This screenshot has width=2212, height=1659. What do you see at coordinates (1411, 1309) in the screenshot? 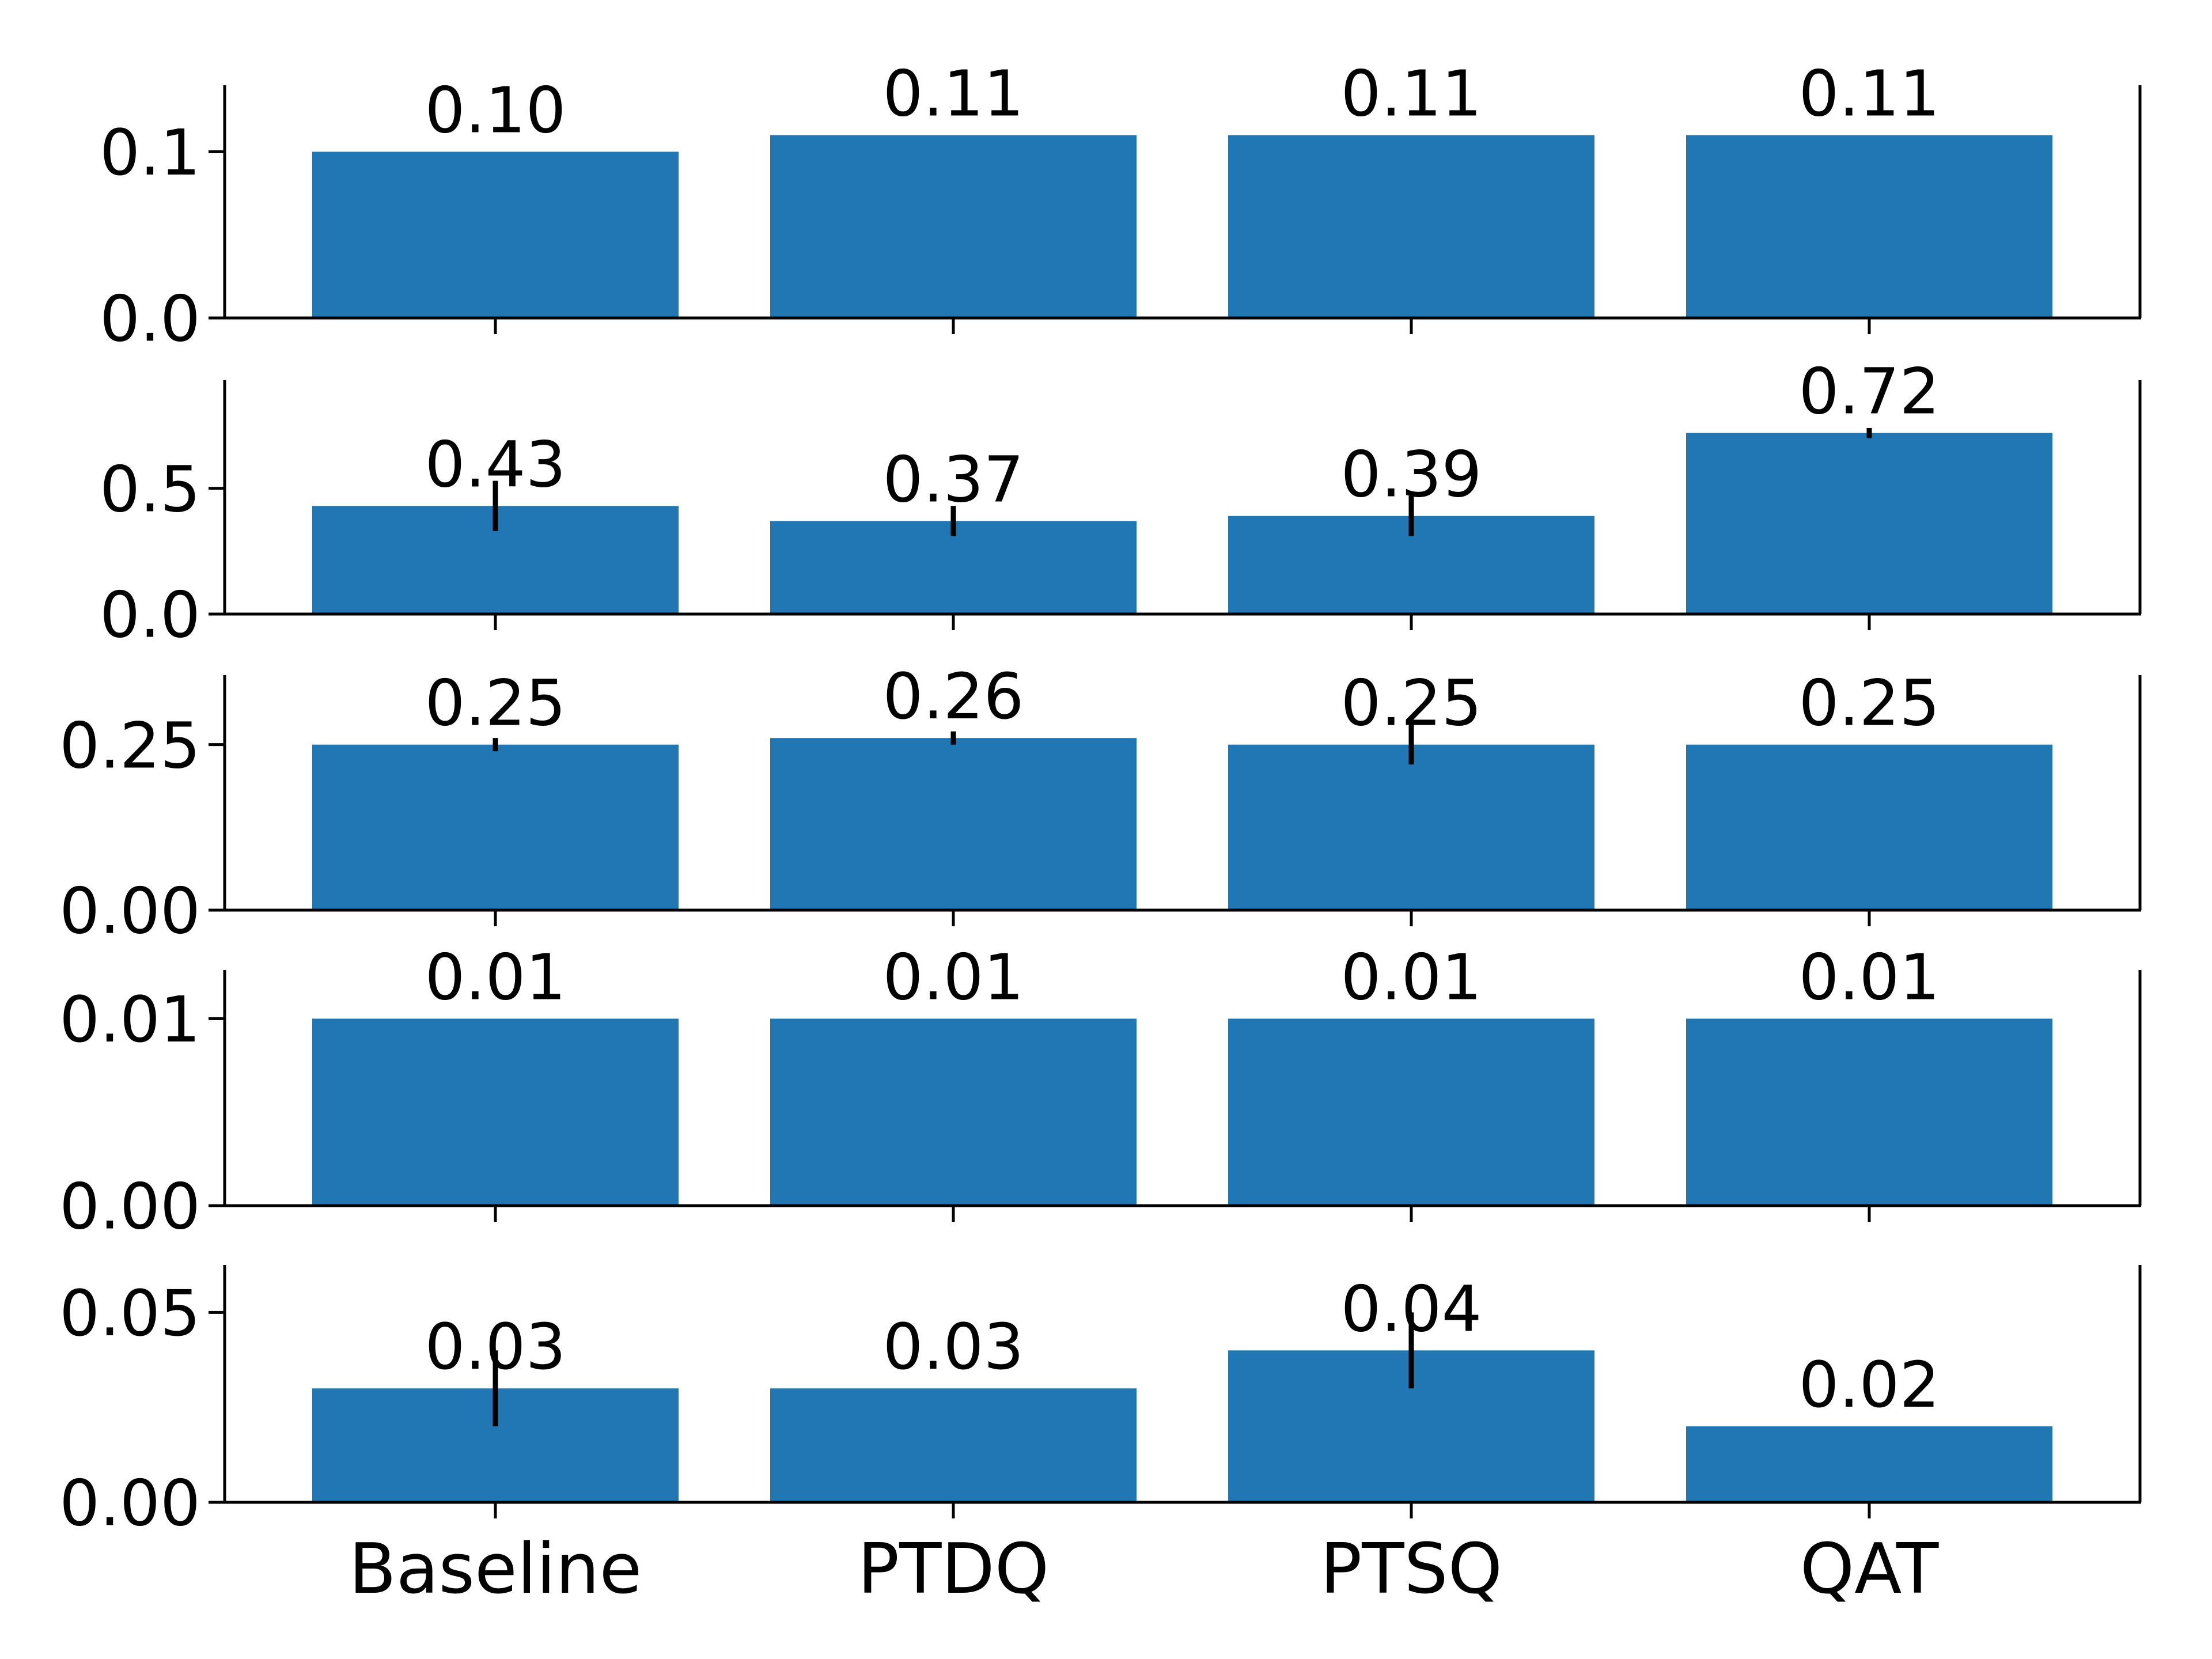
I see `value-label: 0.04` at bounding box center [1411, 1309].